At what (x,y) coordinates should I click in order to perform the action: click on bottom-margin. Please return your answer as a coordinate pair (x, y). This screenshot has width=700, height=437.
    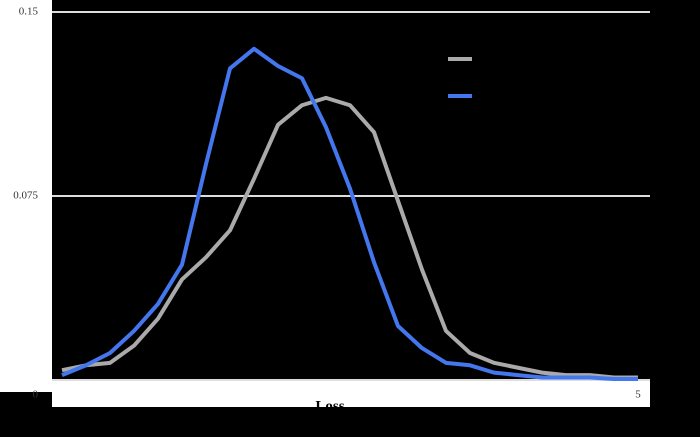
    Looking at the image, I should click on (351, 393).